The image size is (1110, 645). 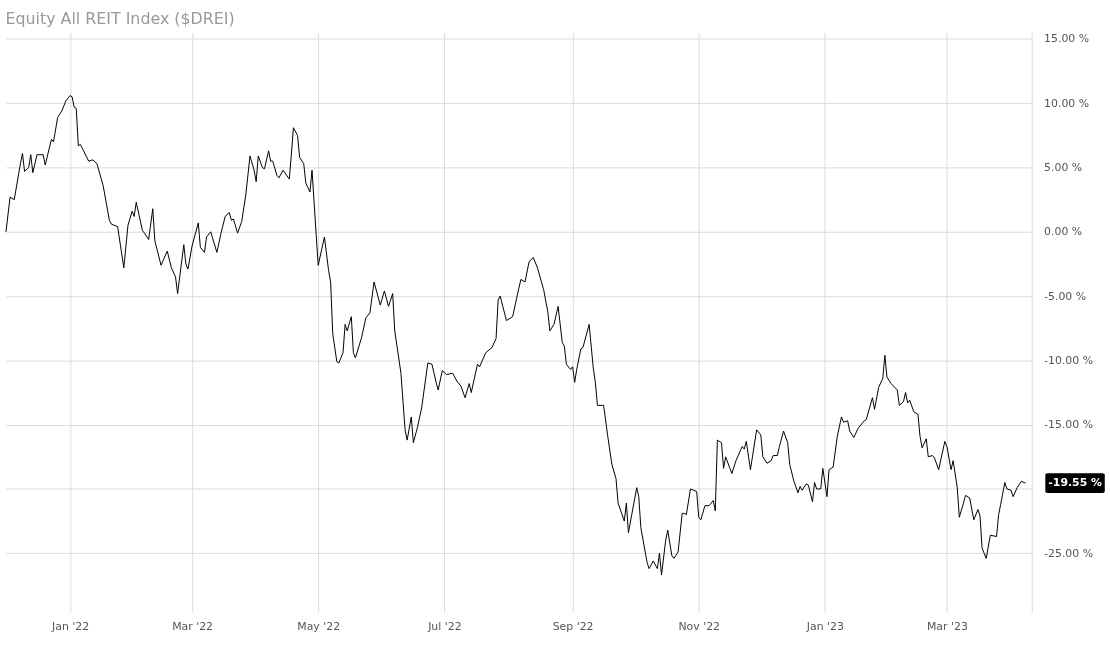 I want to click on x-tick-label: Nov '22, so click(x=699, y=626).